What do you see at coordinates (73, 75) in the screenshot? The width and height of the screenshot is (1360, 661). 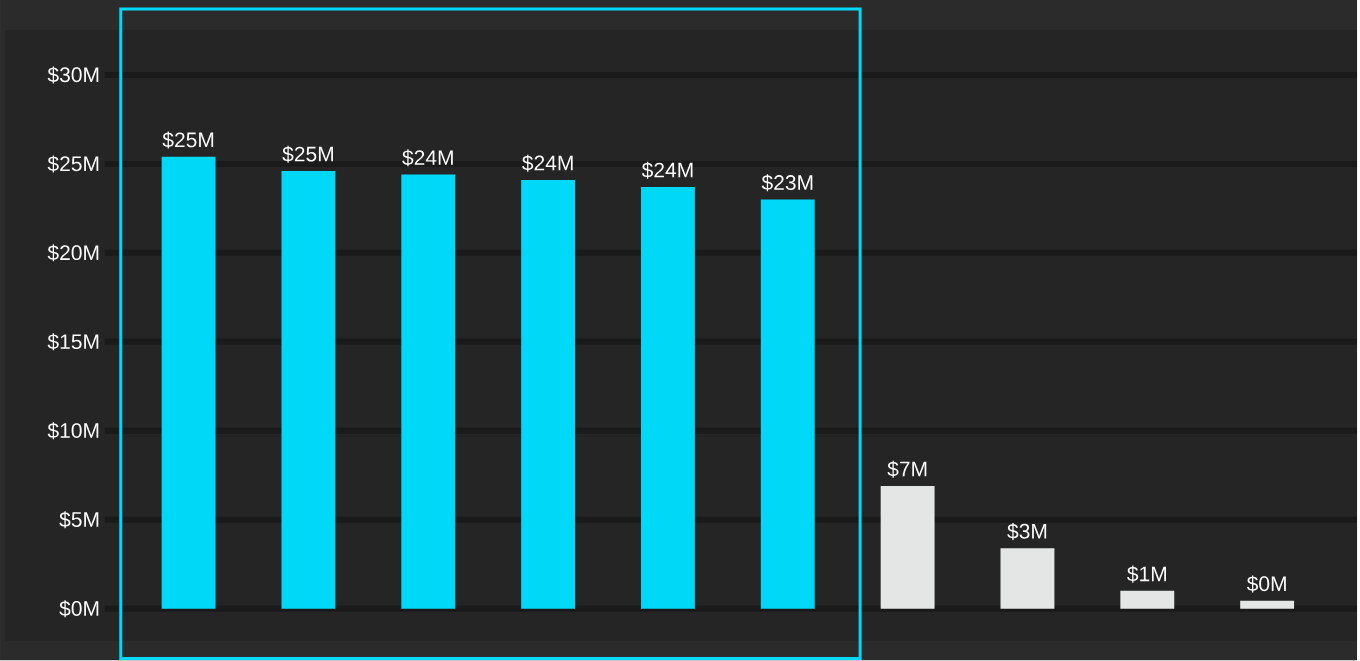 I see `y-tick-label: $30M` at bounding box center [73, 75].